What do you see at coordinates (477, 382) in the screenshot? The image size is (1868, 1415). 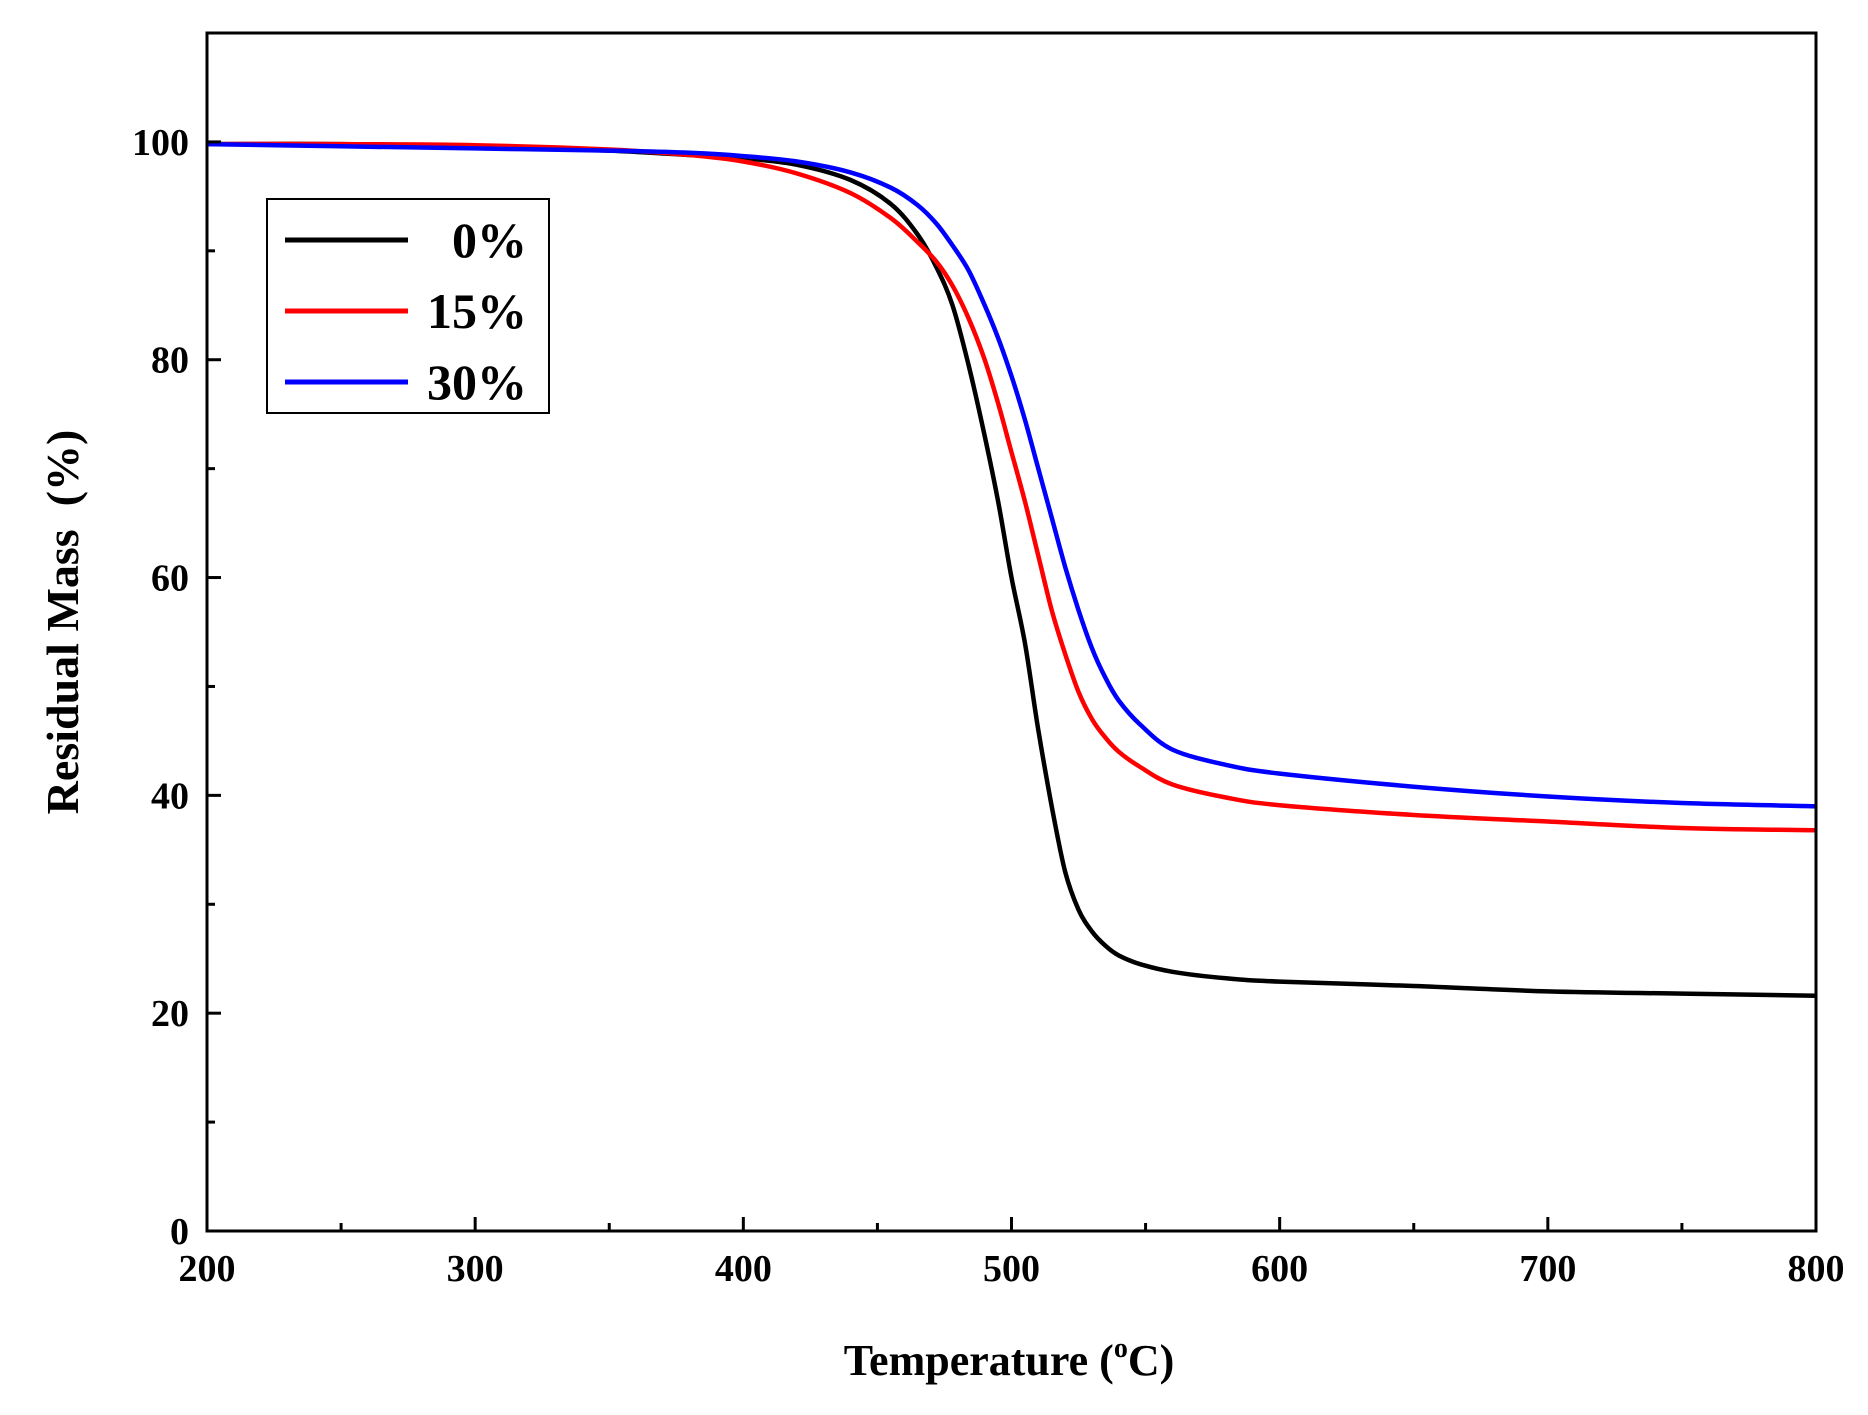 I see `legend-label: 30%` at bounding box center [477, 382].